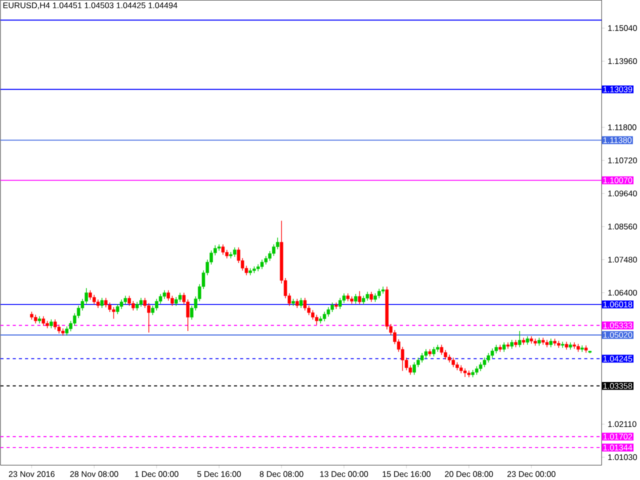 The image size is (640, 480). I want to click on y-tick-label: 1.13960, so click(622, 61).